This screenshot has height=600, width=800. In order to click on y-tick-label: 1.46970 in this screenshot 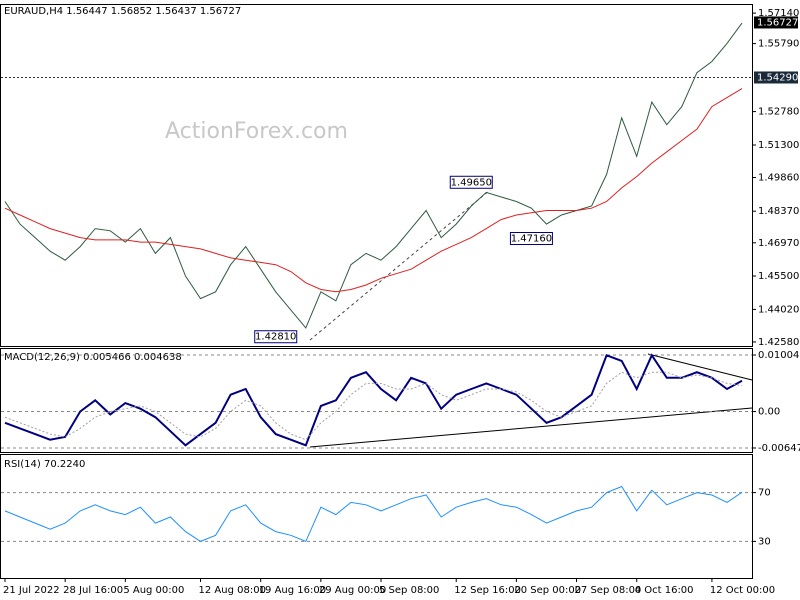, I will do `click(778, 243)`.